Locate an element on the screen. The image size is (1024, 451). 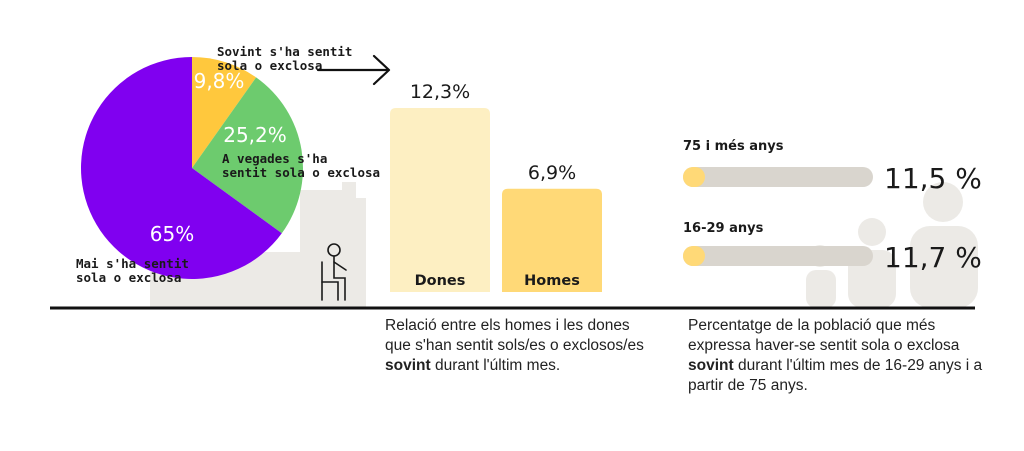
age-bar-chart: 75 i més anys 11,5 % 16-29 anys 11,7 % is located at coordinates (832, 206).